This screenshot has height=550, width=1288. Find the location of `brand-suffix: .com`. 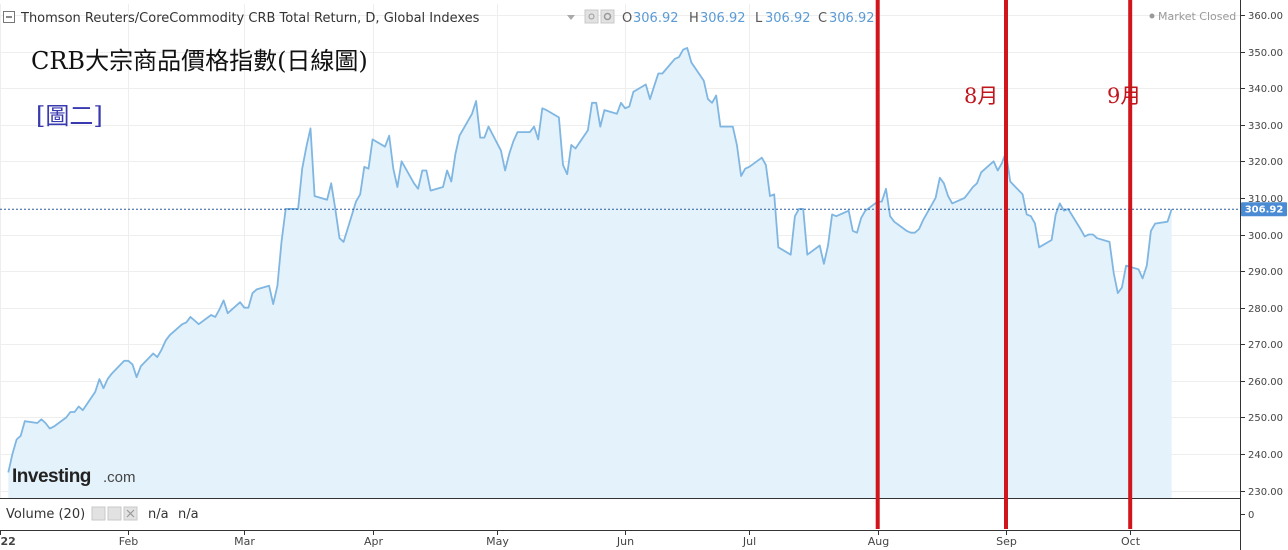

brand-suffix: .com is located at coordinates (119, 477).